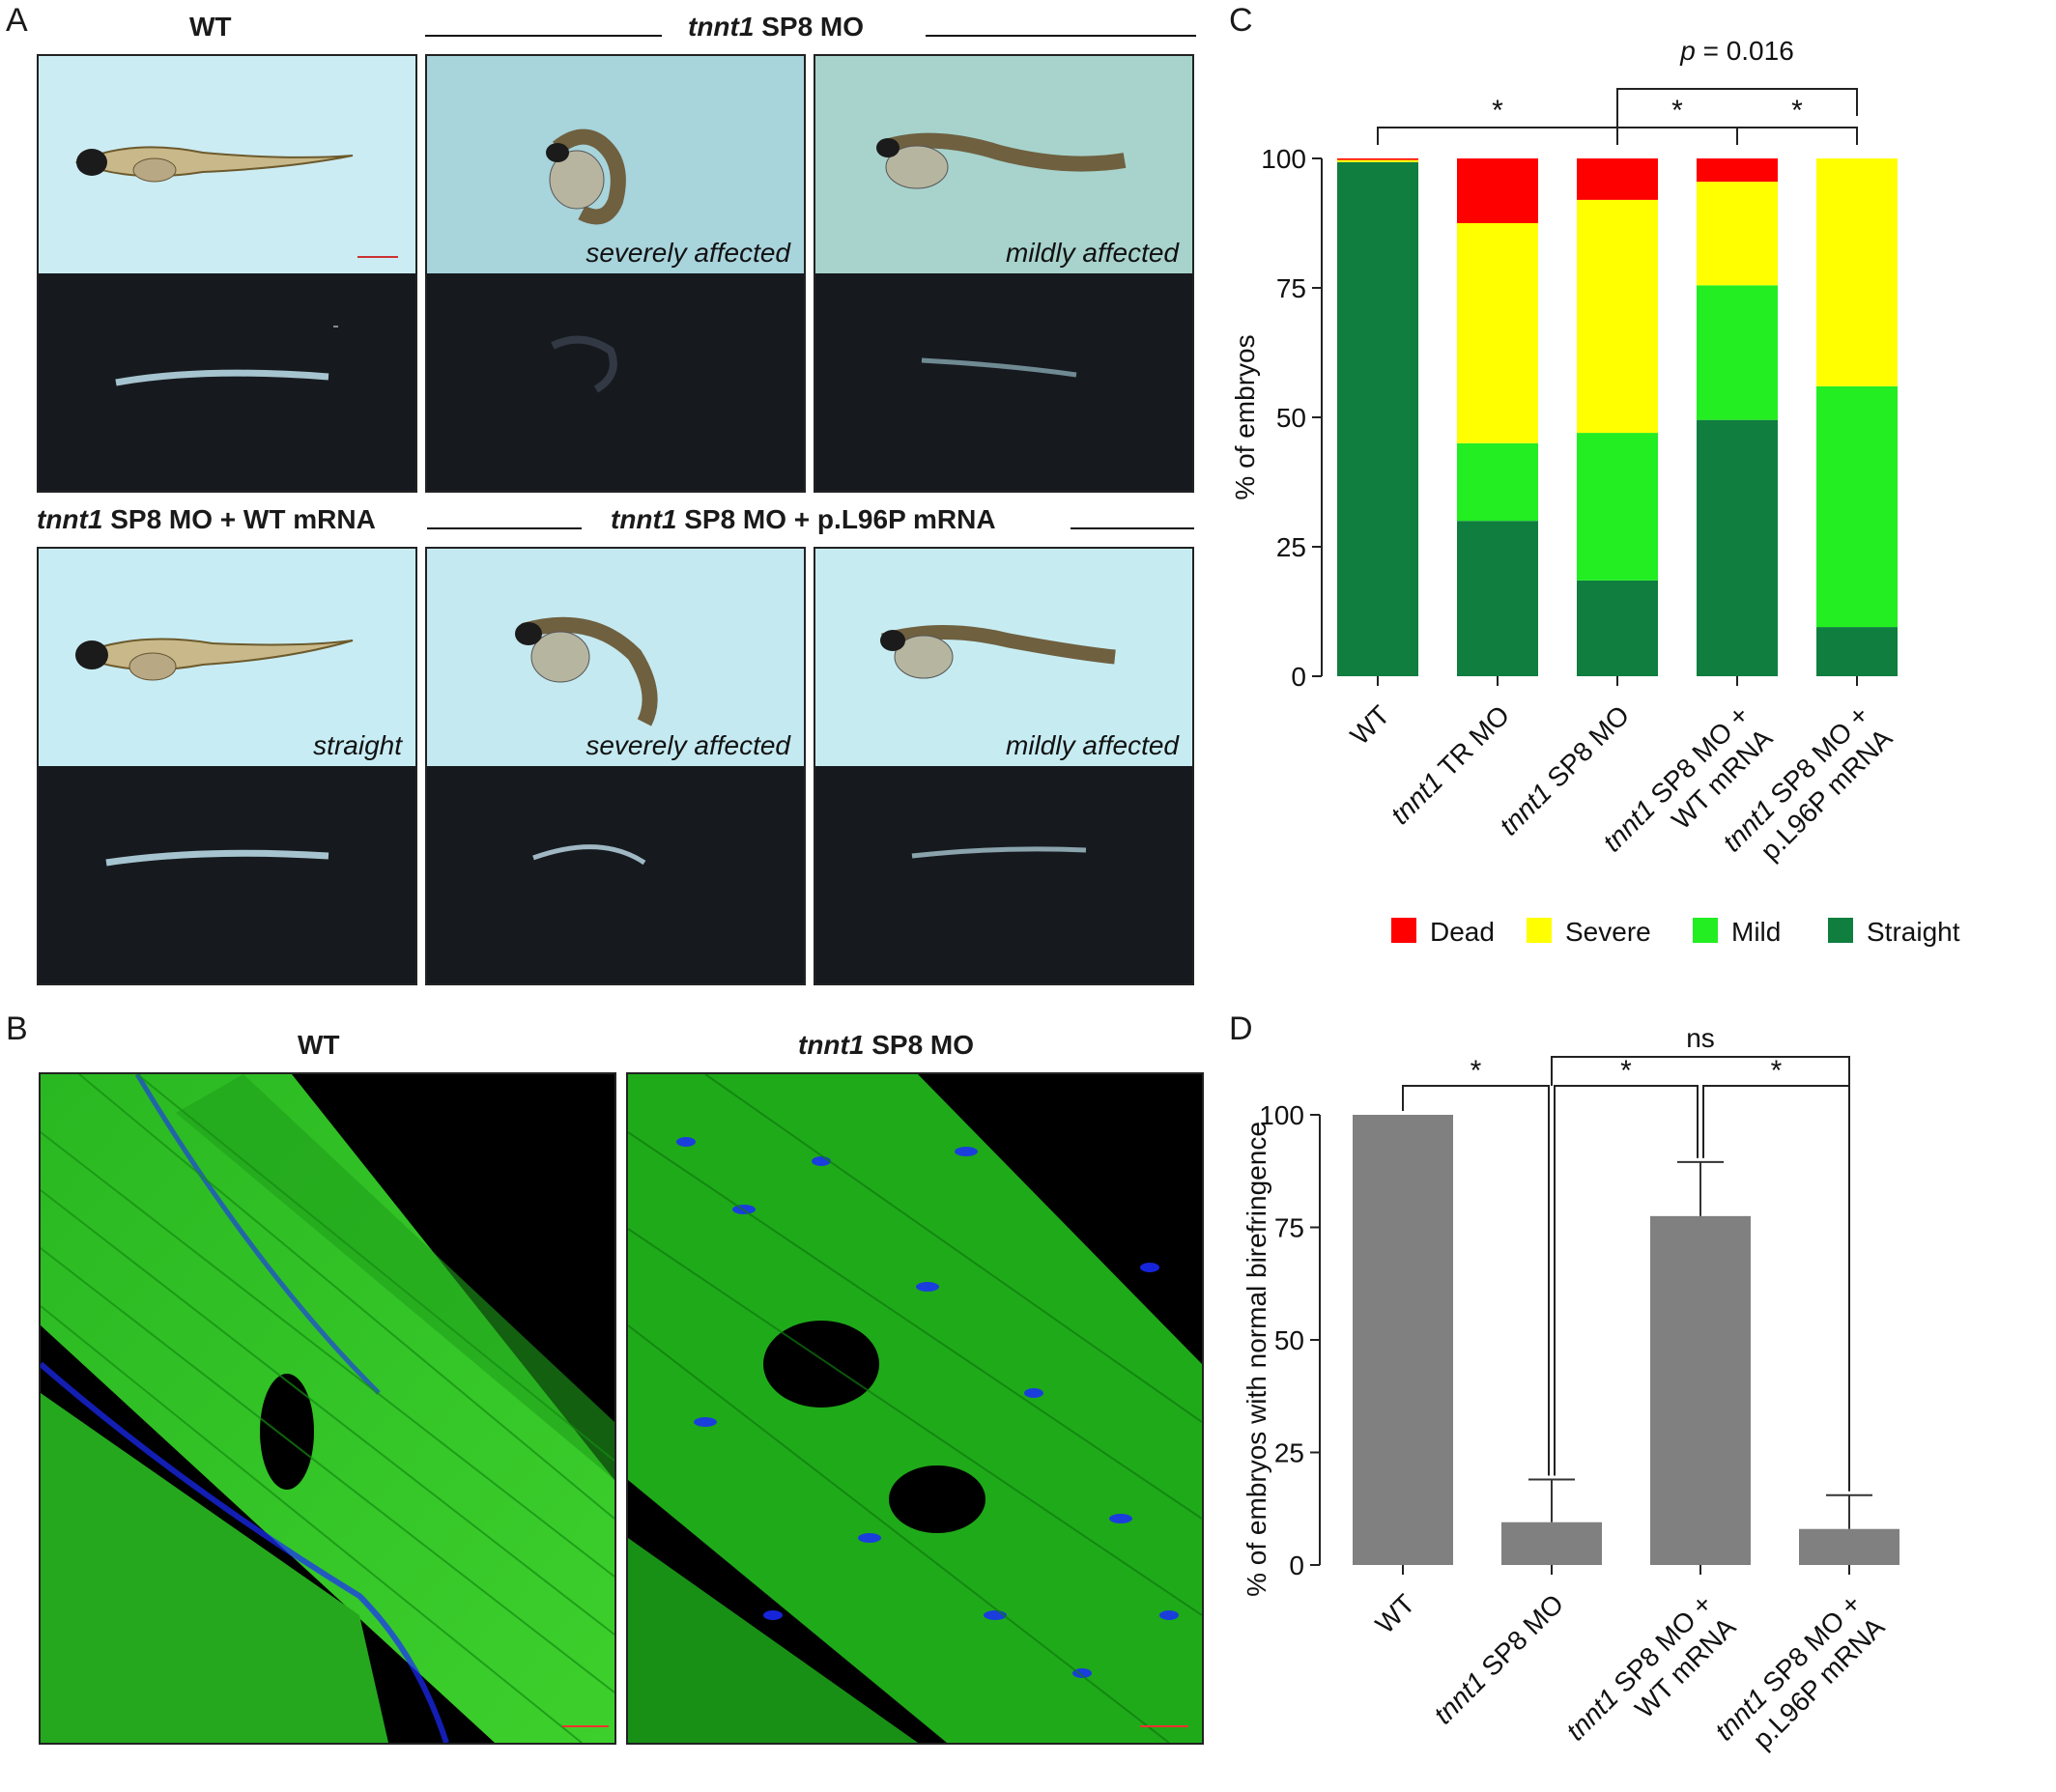 The image size is (2056, 1792). Describe the element at coordinates (1701, 1071) in the screenshot. I see `ns-bracket` at that location.